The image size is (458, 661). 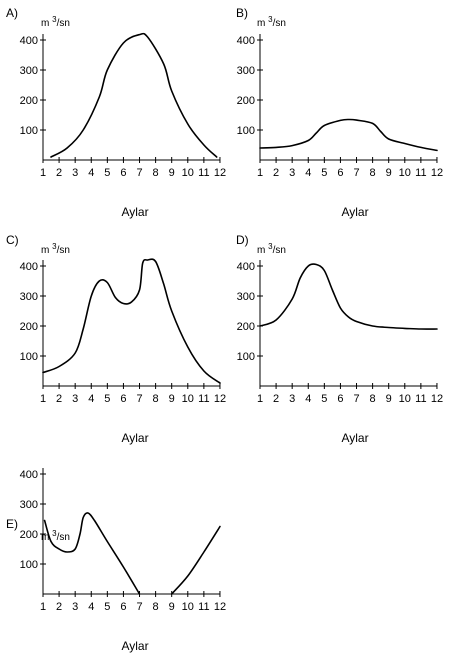 I want to click on panel-letter: A), so click(x=12, y=13).